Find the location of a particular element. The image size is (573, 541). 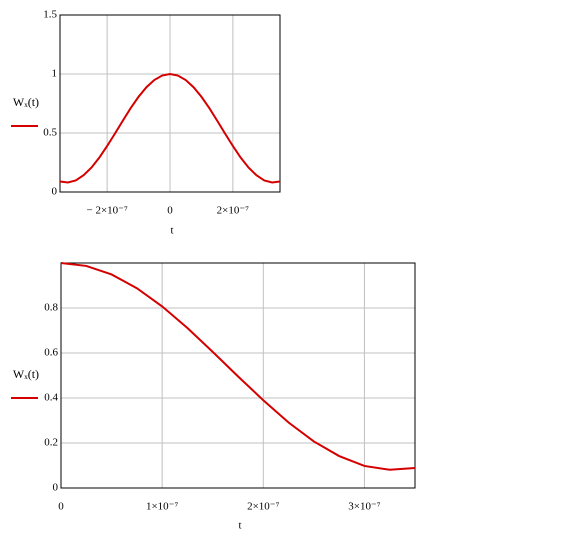

y-tick-label: 0.5 is located at coordinates (50, 133).